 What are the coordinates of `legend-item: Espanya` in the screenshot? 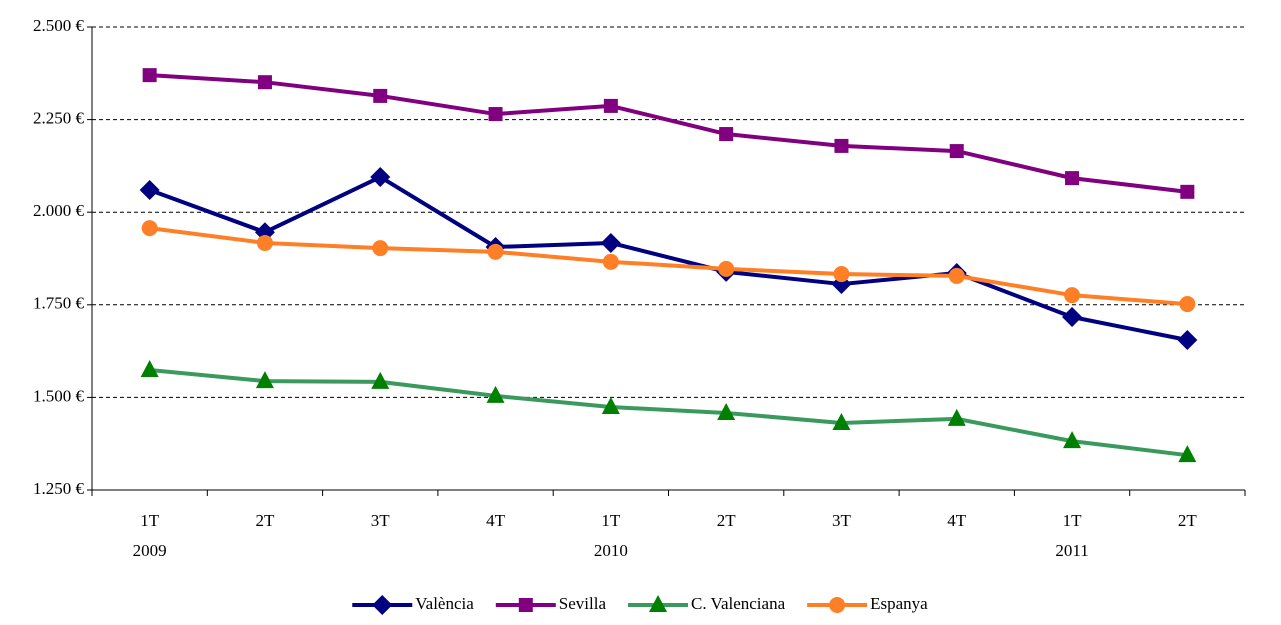 It's located at (867, 603).